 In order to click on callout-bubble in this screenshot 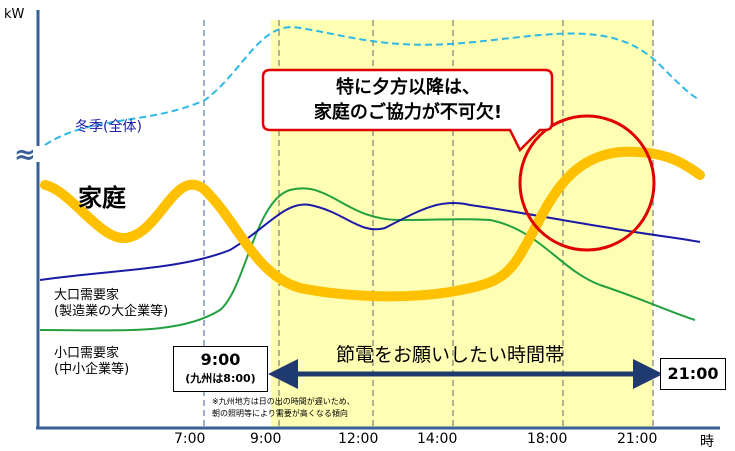, I will do `click(407, 110)`.